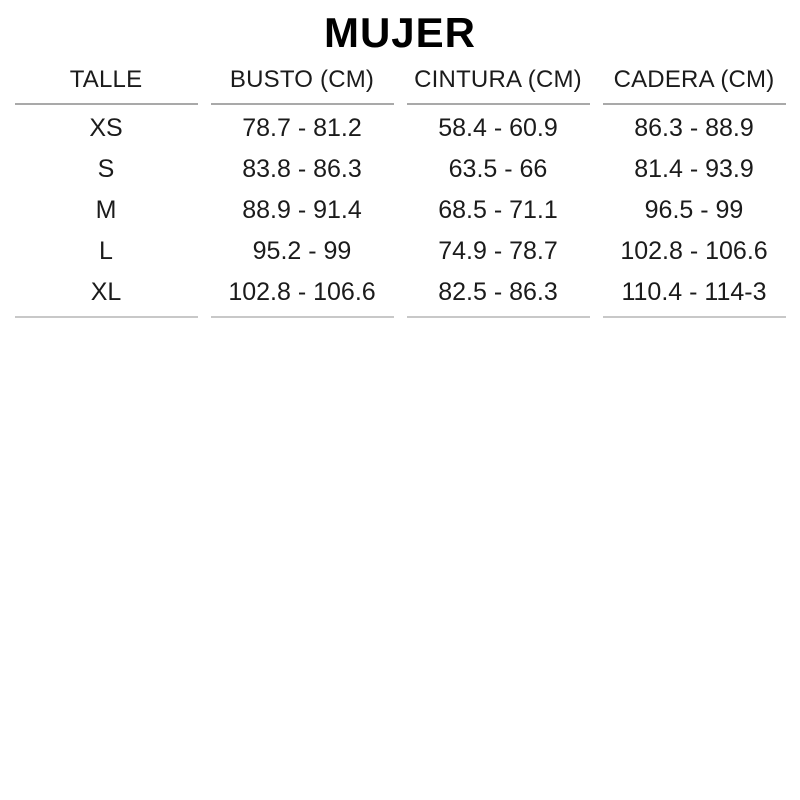  What do you see at coordinates (694, 210) in the screenshot?
I see `measurement-cell: 96.5 - 99` at bounding box center [694, 210].